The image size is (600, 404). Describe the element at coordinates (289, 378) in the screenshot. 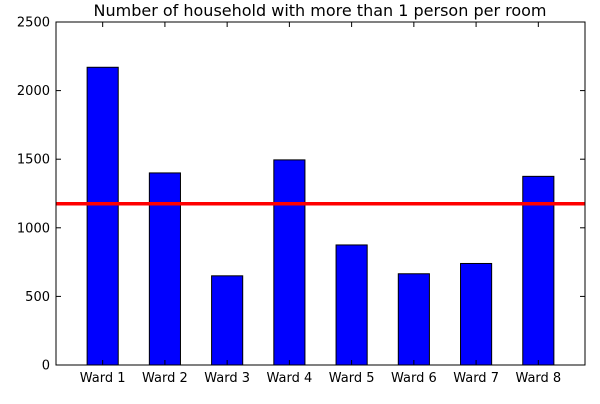

I see `x-tick-label: Ward 4` at that location.